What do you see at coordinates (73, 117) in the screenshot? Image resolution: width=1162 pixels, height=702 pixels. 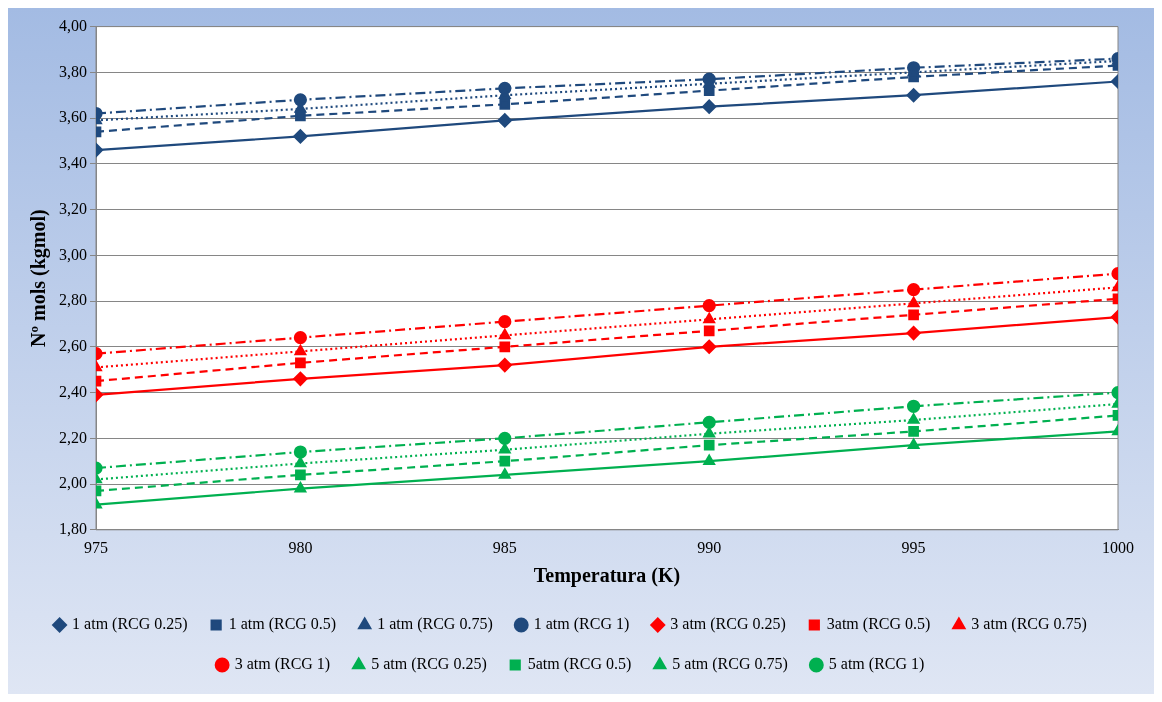 I see `y-tick-label: 3,60` at bounding box center [73, 117].